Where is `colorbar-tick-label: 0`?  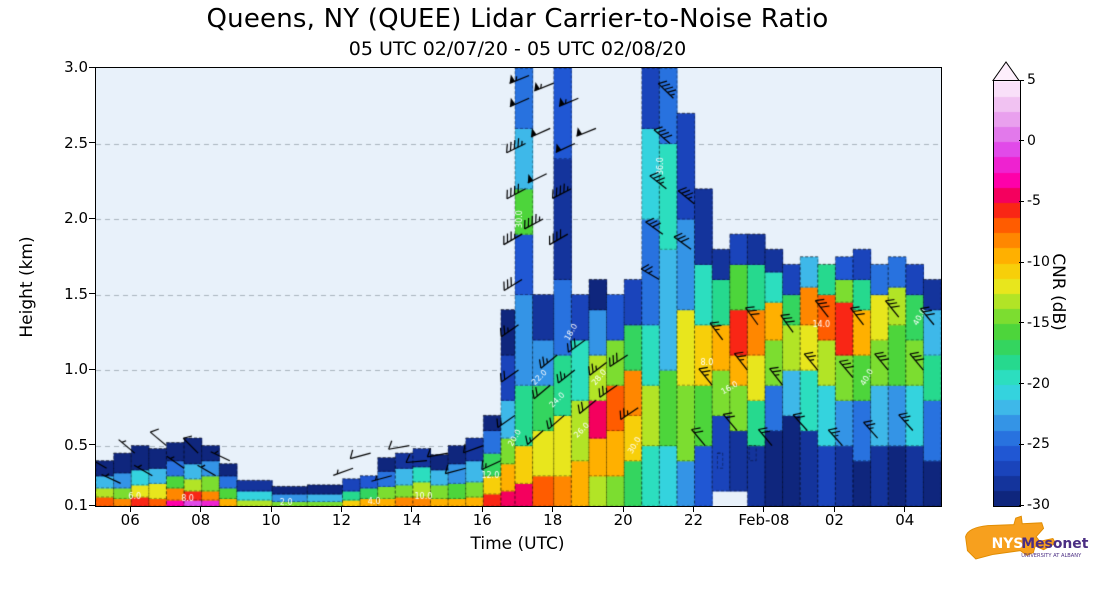
colorbar-tick-label: 0 is located at coordinates (1031, 140).